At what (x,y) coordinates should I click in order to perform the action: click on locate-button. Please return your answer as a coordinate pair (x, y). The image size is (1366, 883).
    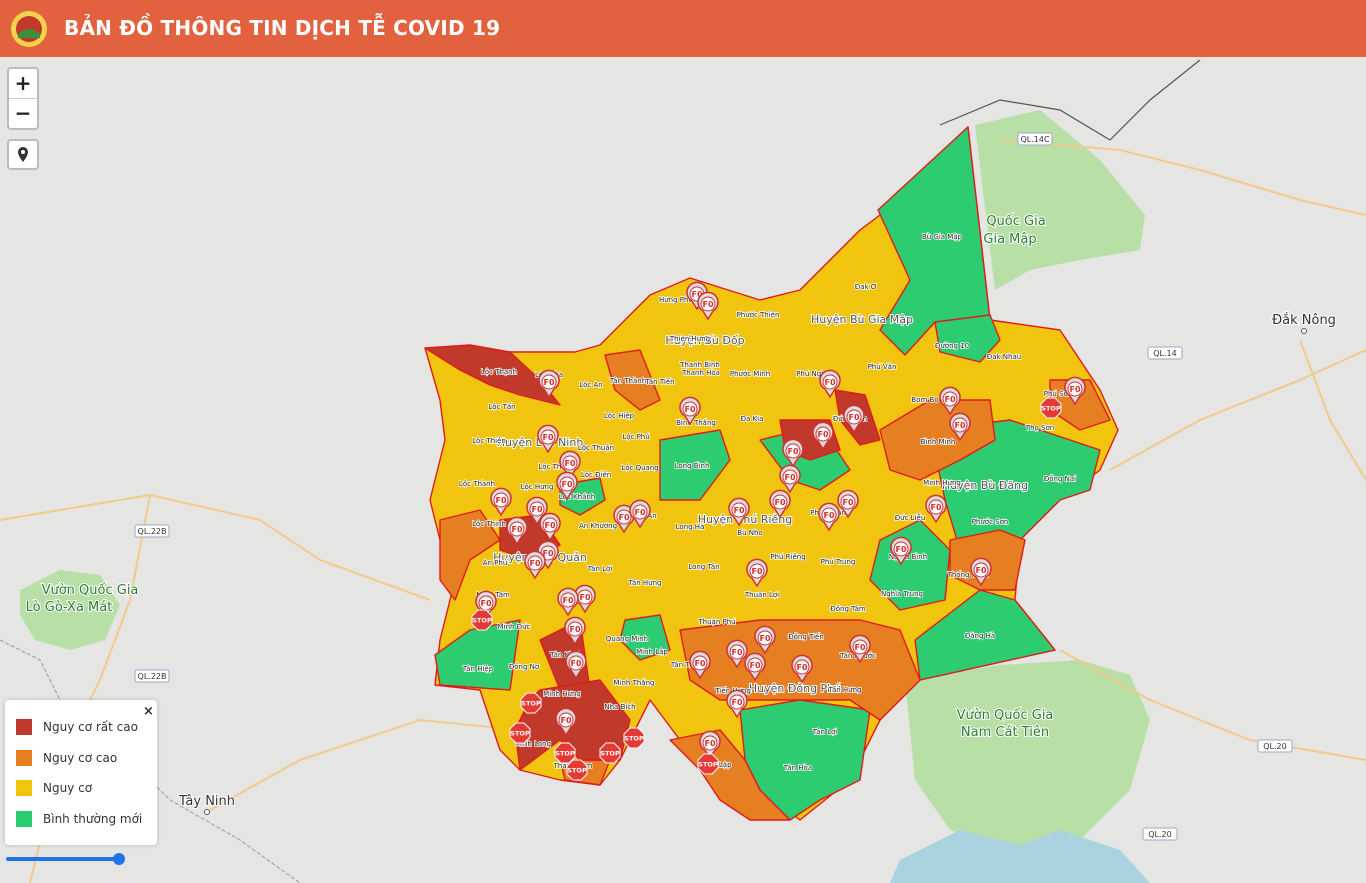
    Looking at the image, I should click on (23, 154).